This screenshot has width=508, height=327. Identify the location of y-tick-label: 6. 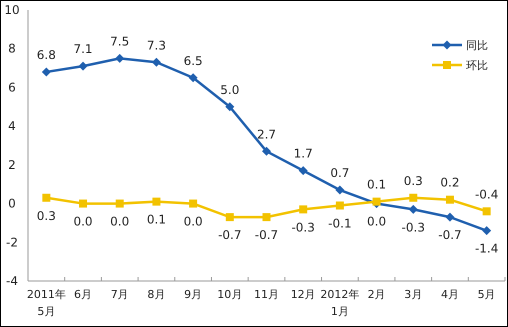
(12, 87).